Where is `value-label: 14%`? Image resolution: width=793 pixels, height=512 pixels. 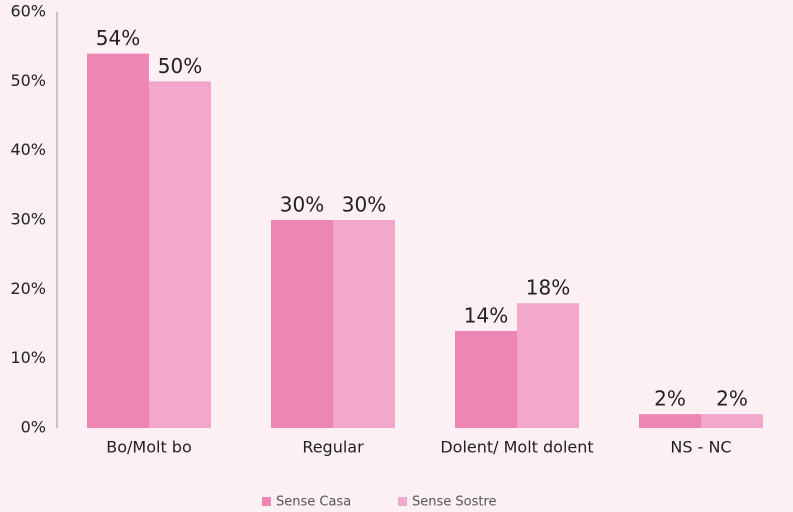 value-label: 14% is located at coordinates (486, 315).